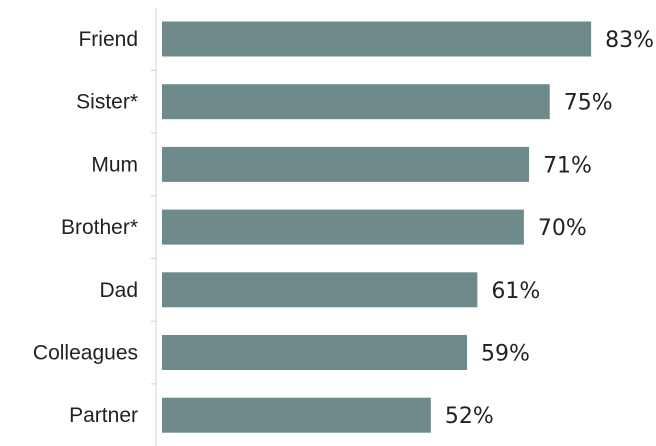 This screenshot has width=656, height=446. I want to click on y-axis, so click(154, 227).